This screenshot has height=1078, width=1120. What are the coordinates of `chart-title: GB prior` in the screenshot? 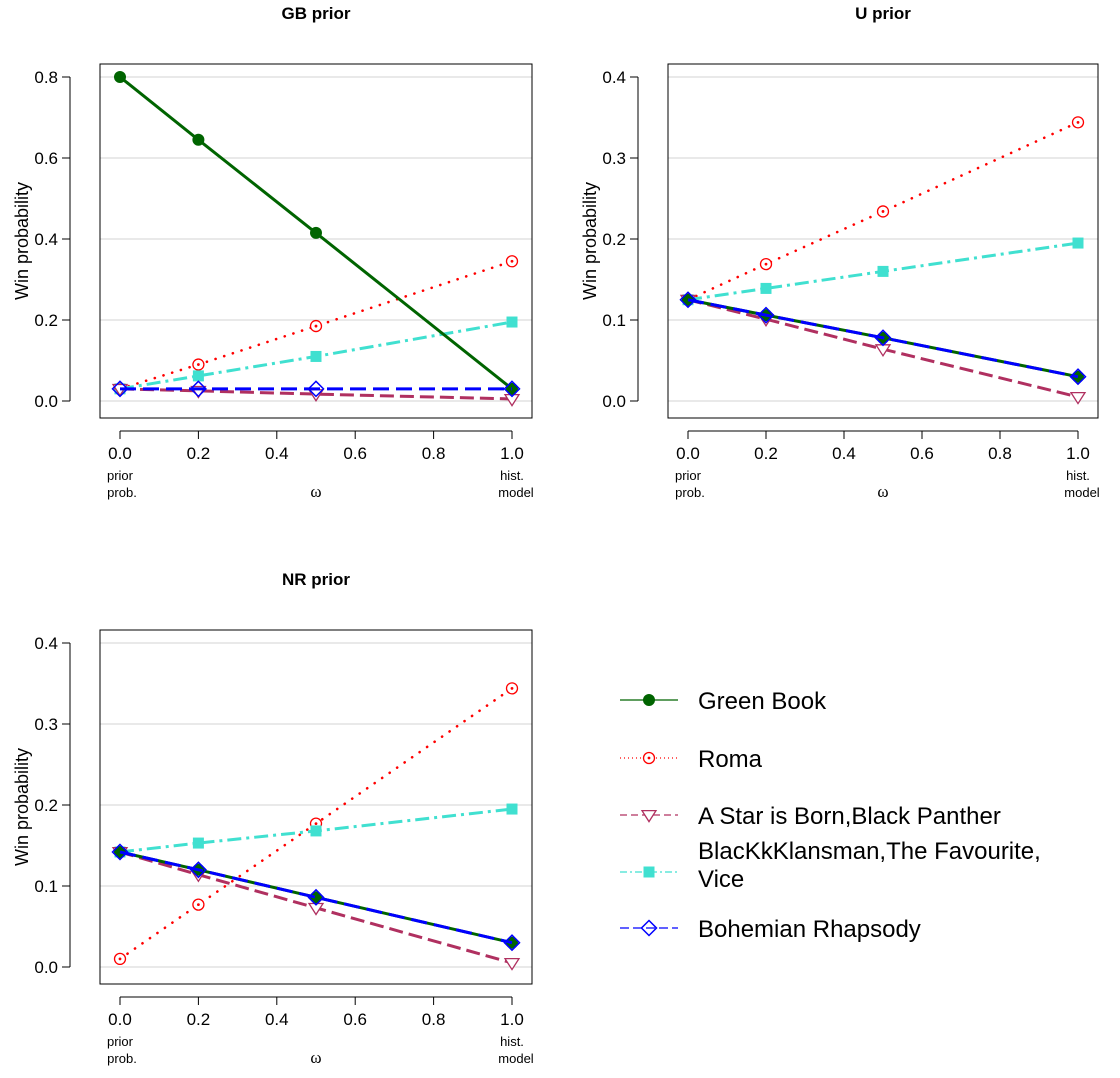 It's located at (316, 13).